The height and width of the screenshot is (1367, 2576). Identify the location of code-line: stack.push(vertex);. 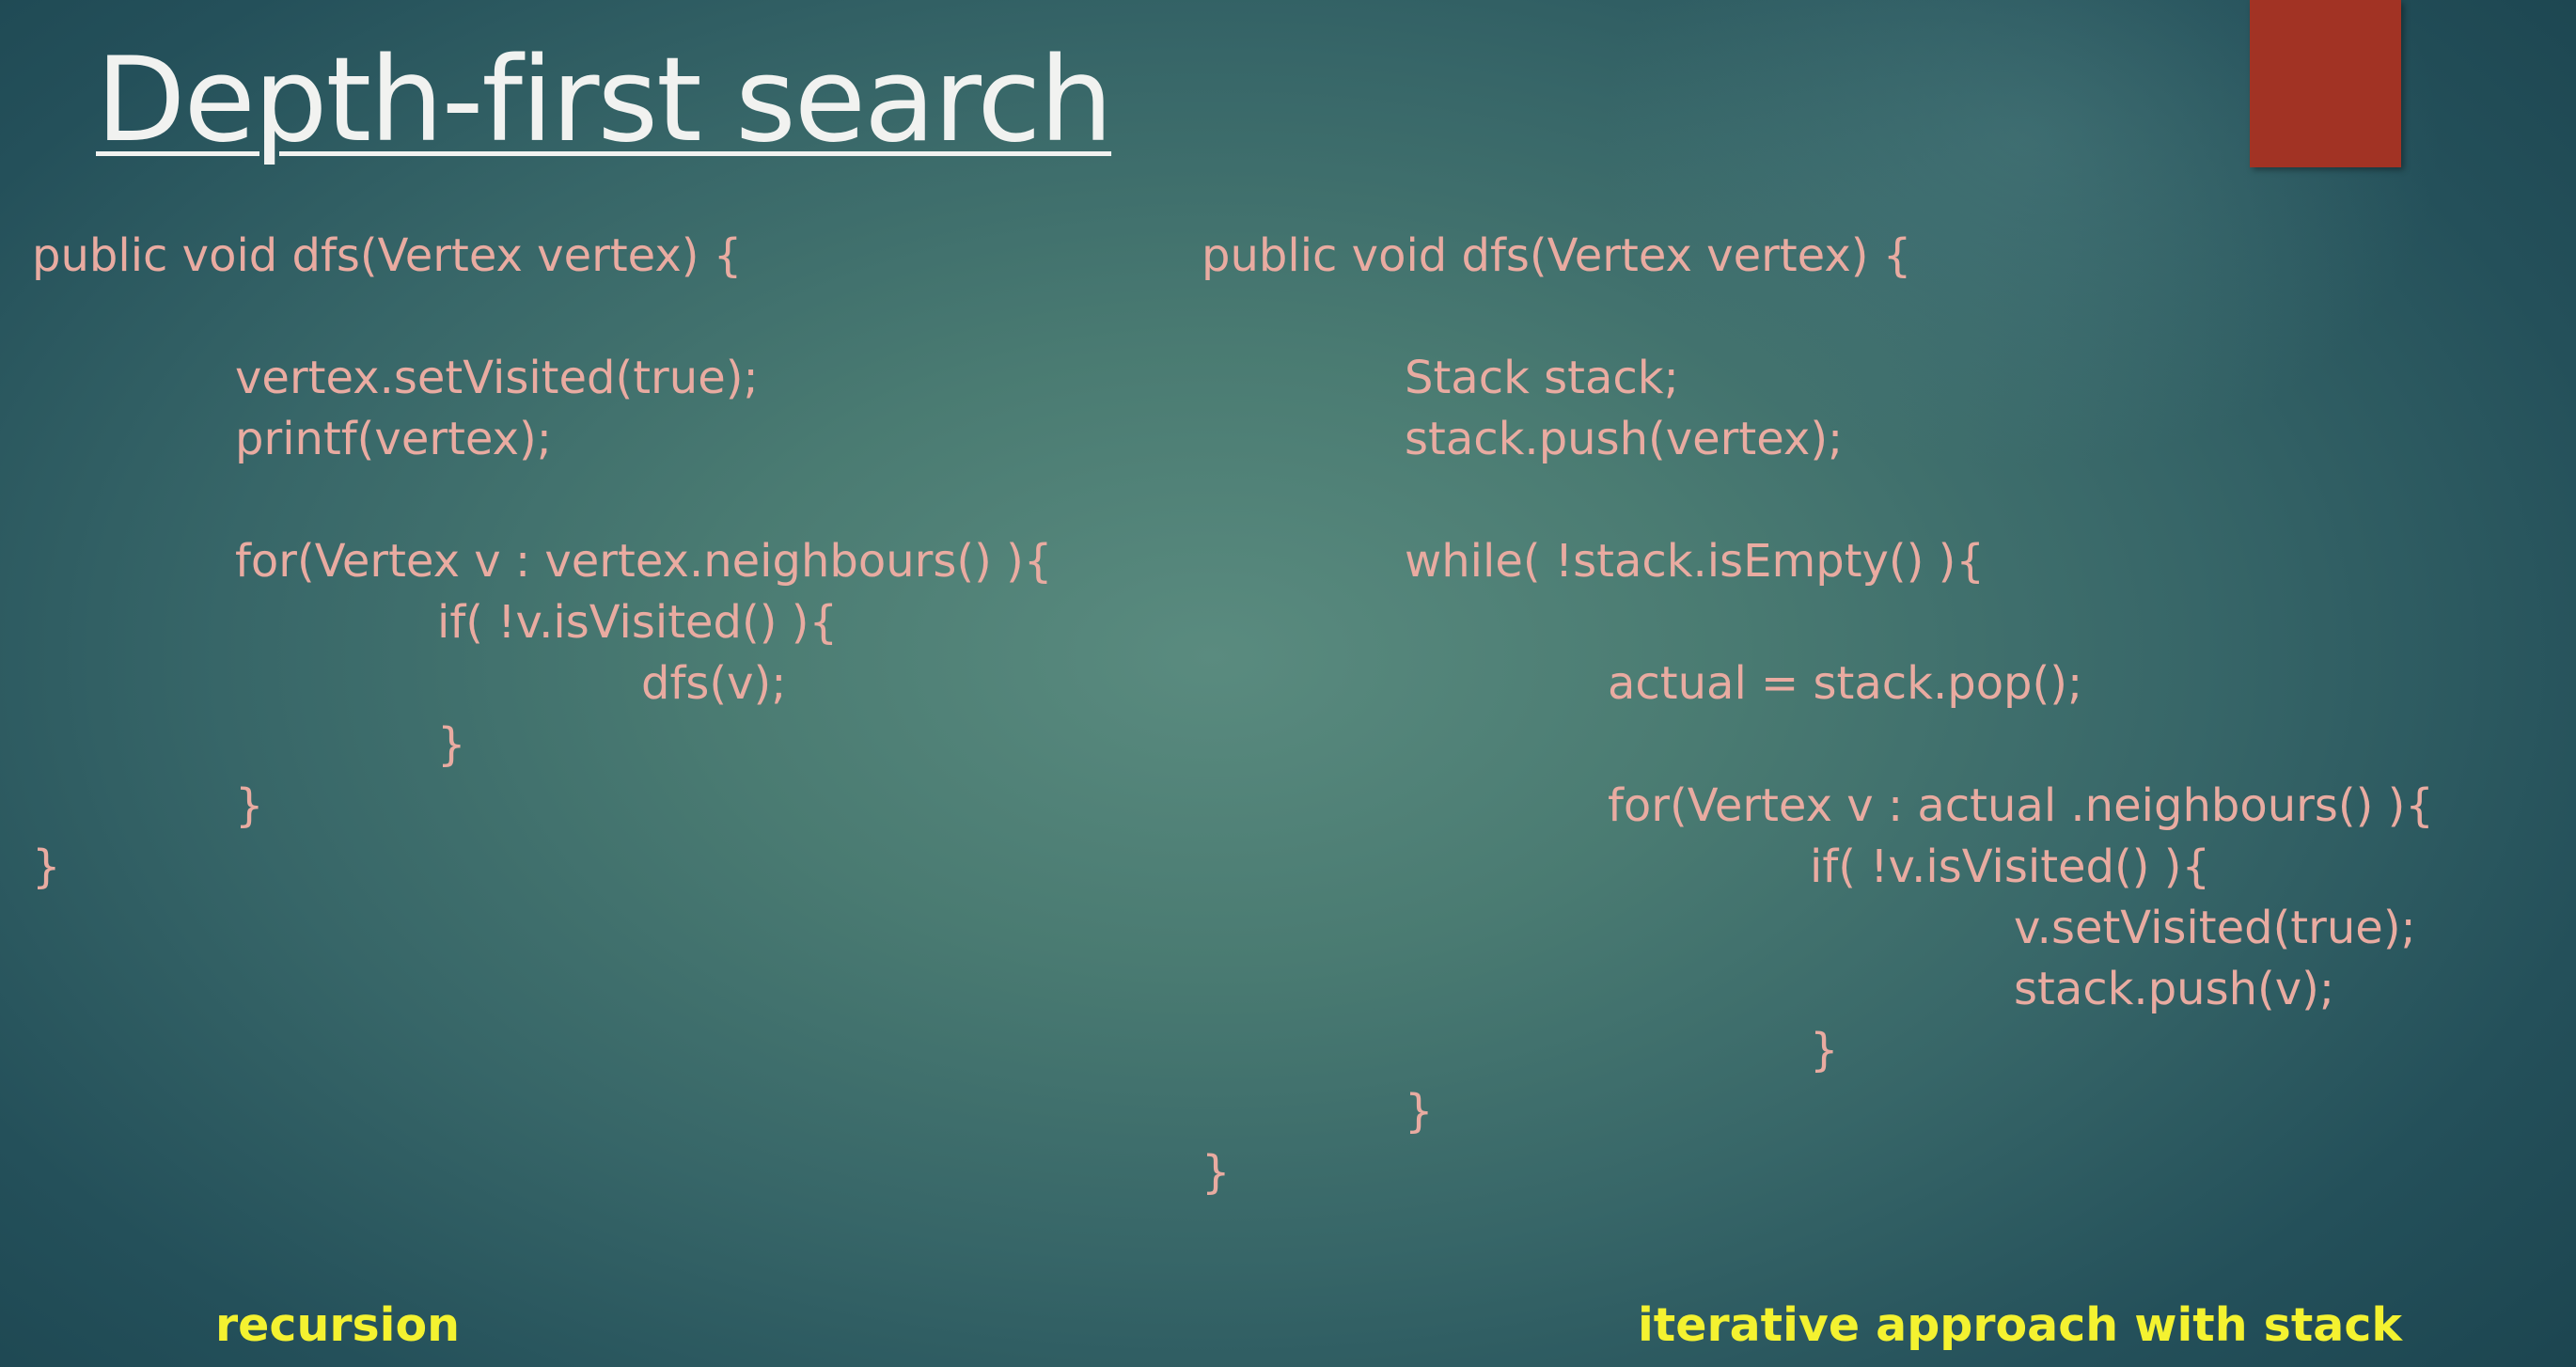
(1625, 439).